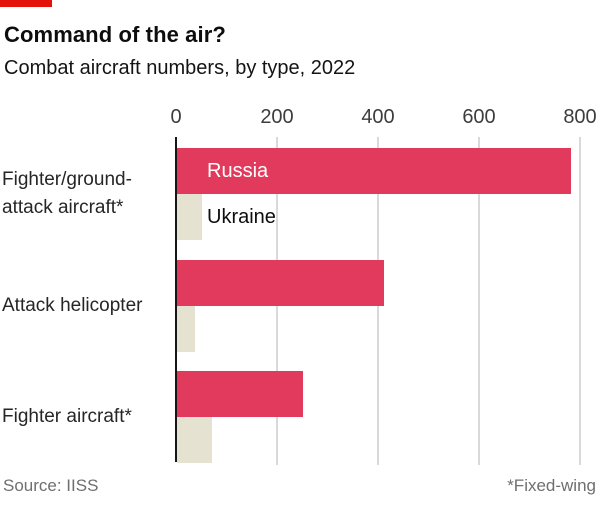 Image resolution: width=600 pixels, height=509 pixels. What do you see at coordinates (115, 34) in the screenshot?
I see `chart-title: Command of the air?` at bounding box center [115, 34].